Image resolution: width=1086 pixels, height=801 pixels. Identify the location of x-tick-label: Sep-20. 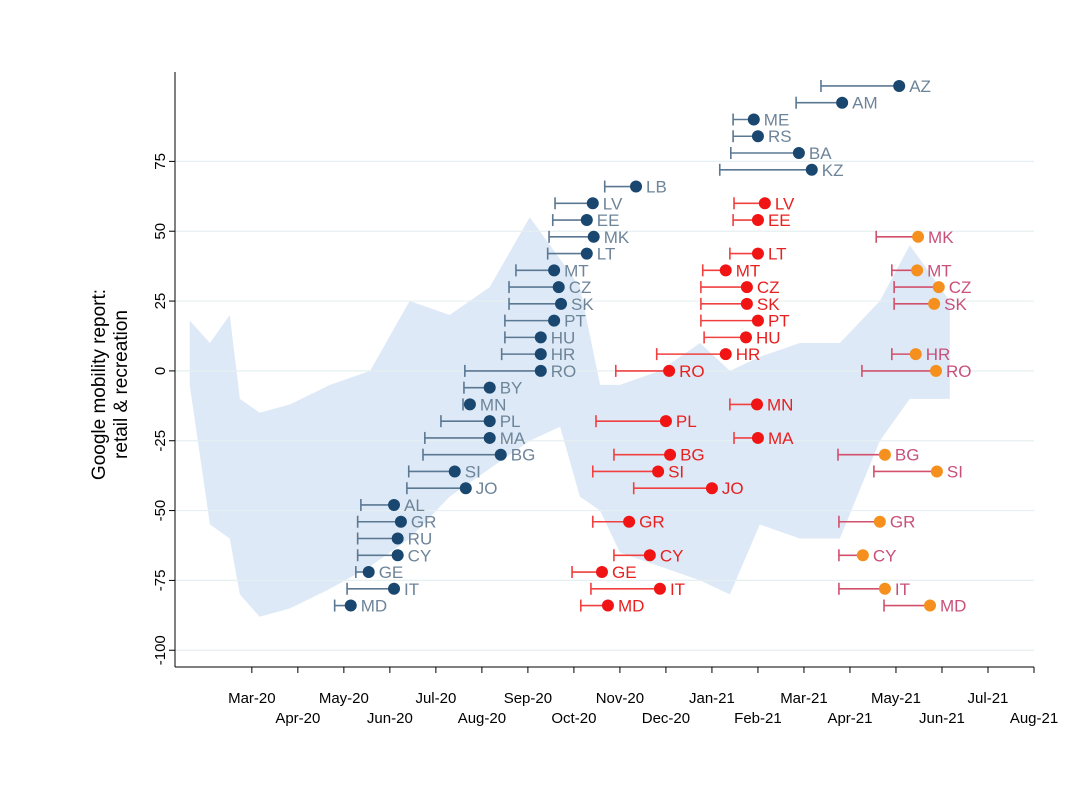
(528, 698).